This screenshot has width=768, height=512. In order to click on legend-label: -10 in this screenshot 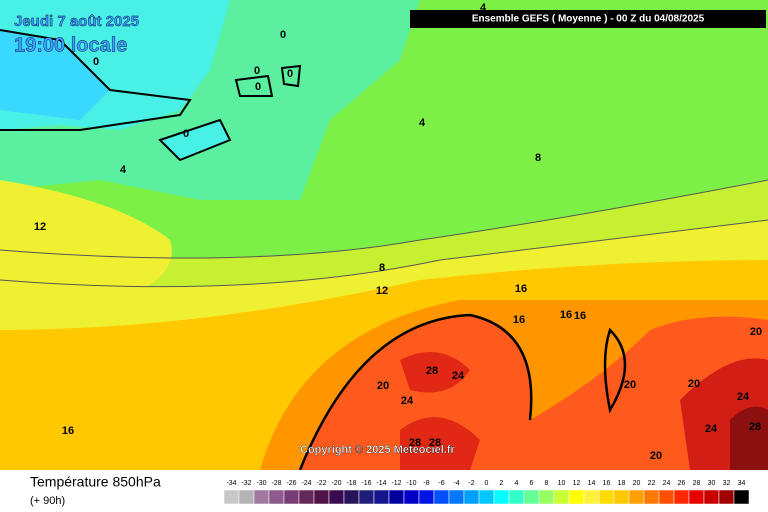, I will do `click(411, 483)`.